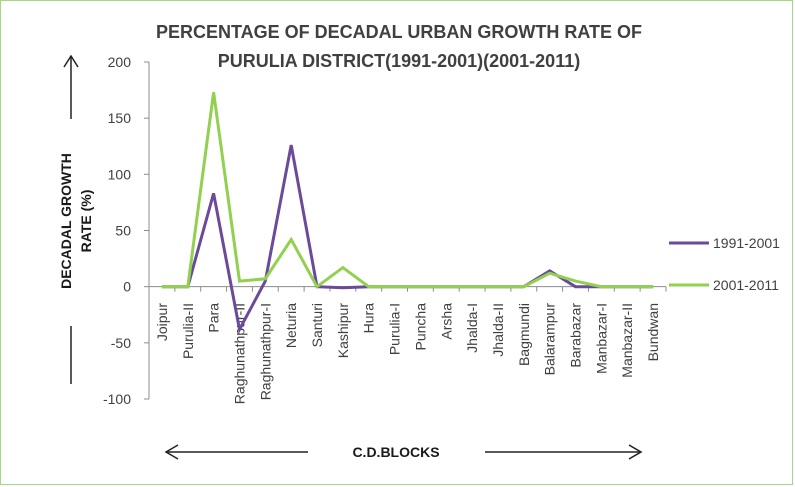 Image resolution: width=795 pixels, height=487 pixels. What do you see at coordinates (120, 174) in the screenshot?
I see `y-tick-label: 100` at bounding box center [120, 174].